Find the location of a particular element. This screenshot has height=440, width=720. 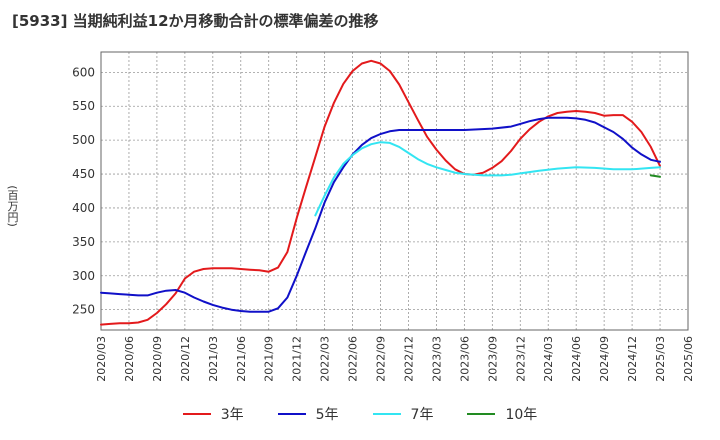

x-tick-label: 2021/12 is located at coordinates (297, 359).